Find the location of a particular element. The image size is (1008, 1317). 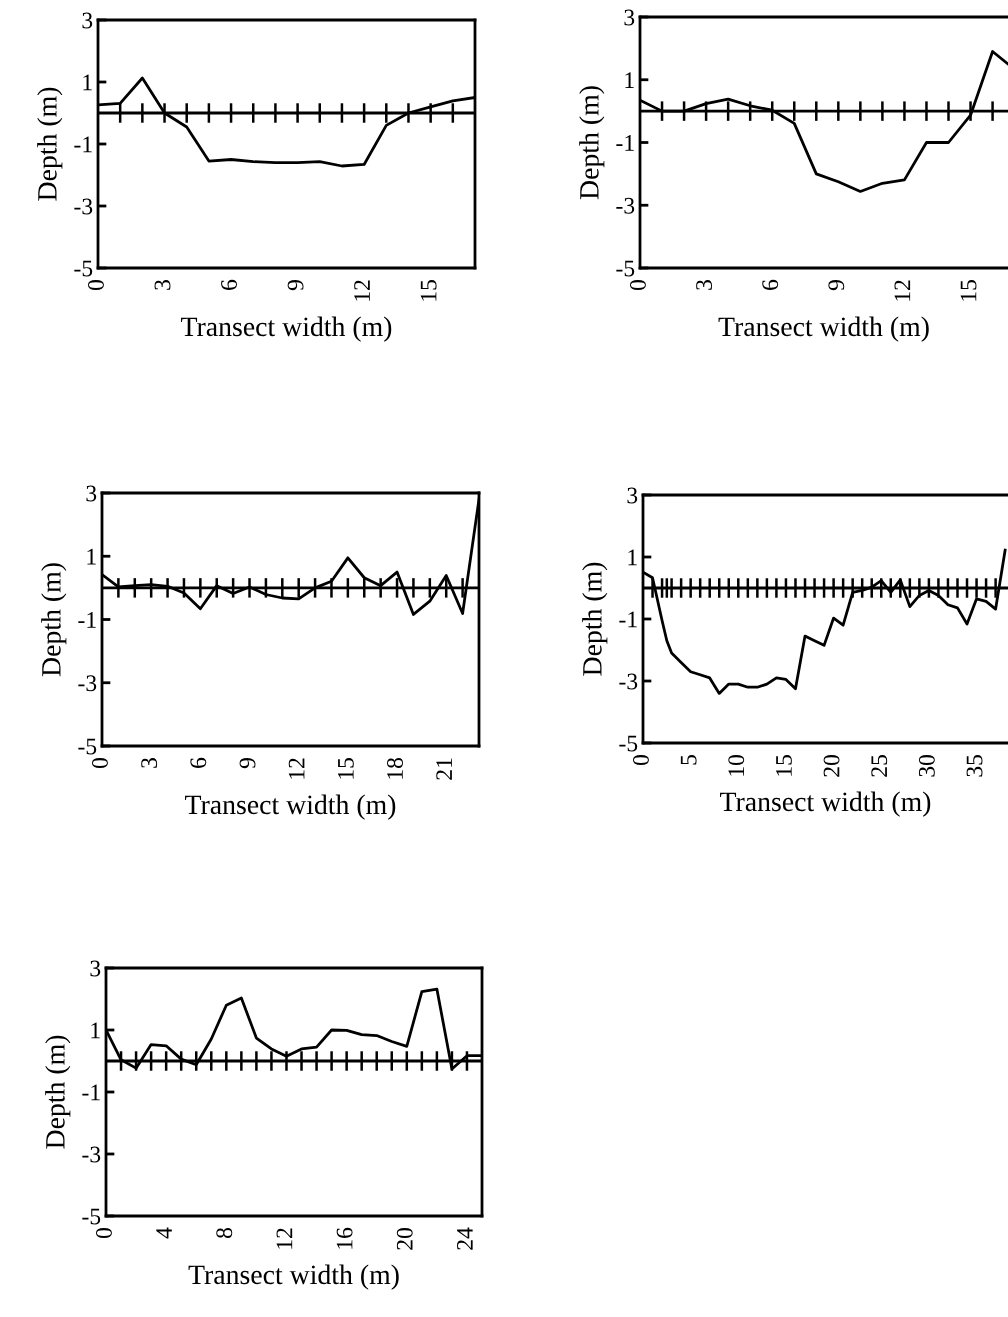

x-tick-label: 5 is located at coordinates (688, 760).